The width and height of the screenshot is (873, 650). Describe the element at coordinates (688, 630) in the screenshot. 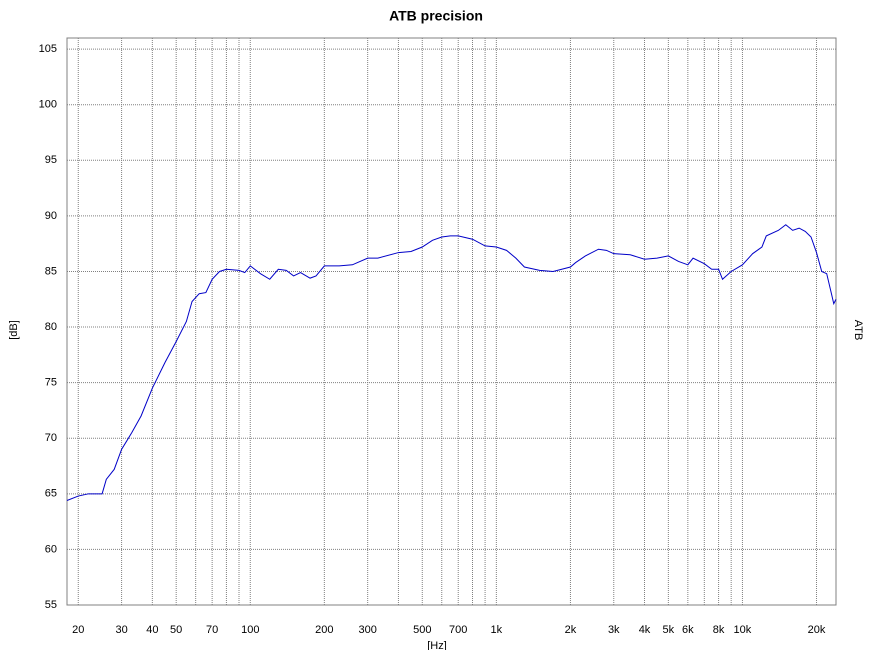

I see `x-tick-label: 6k` at that location.